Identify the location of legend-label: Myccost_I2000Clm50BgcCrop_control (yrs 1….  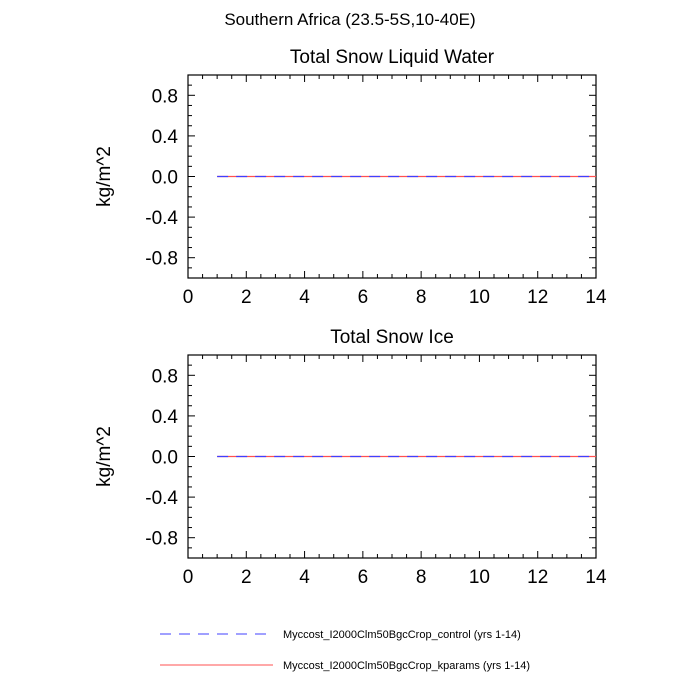
(402, 635).